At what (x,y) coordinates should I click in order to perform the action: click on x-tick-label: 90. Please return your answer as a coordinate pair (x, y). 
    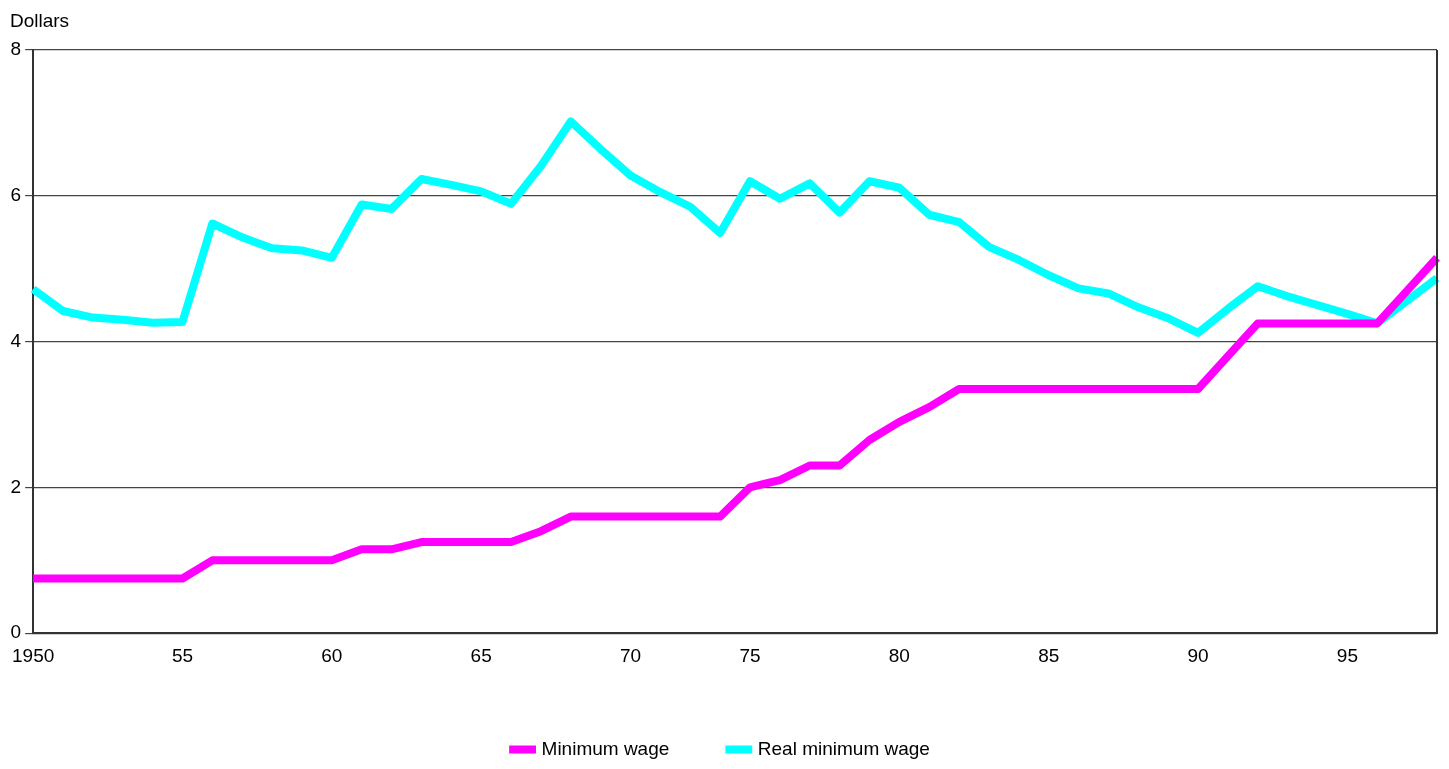
    Looking at the image, I should click on (1198, 655).